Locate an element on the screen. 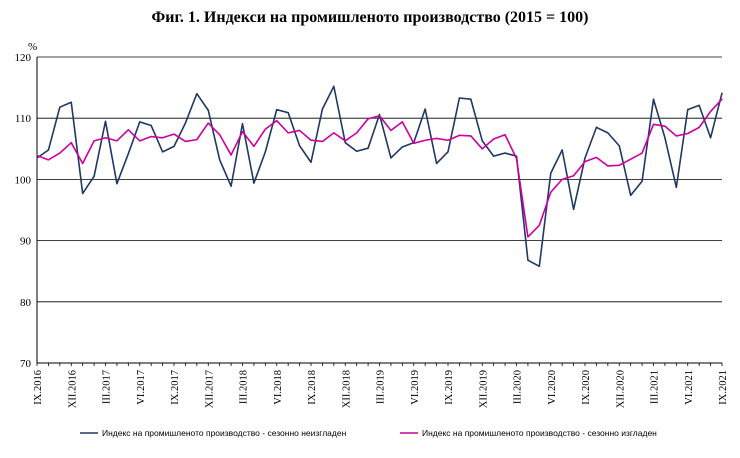 The image size is (740, 458). x-tick-label: III.2019 is located at coordinates (381, 387).